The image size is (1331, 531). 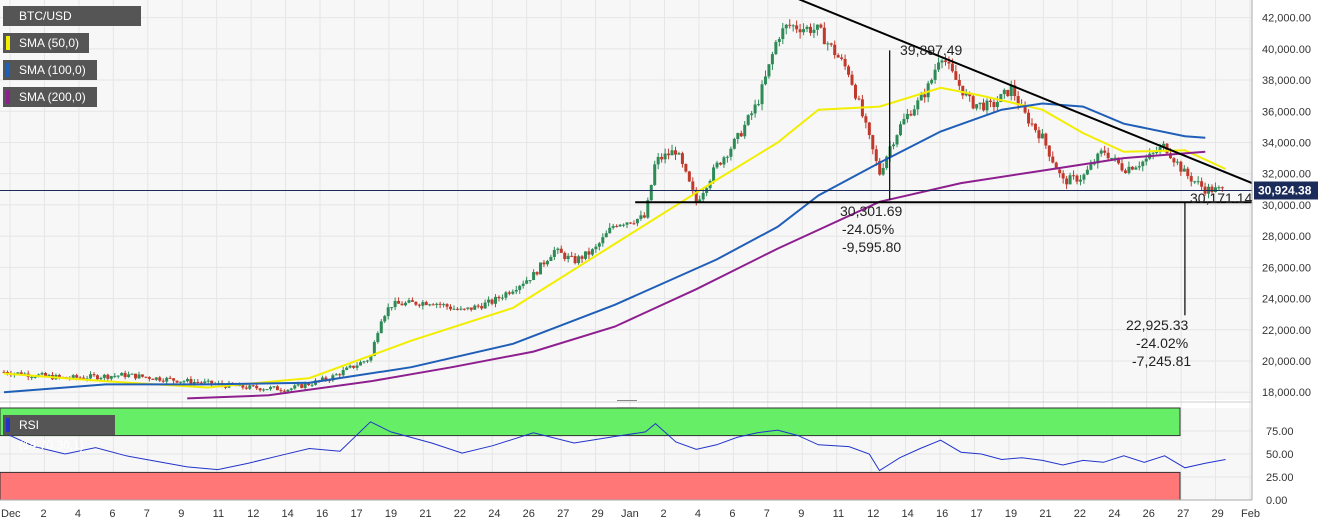 I want to click on legend-sma50: SMA (50,0), so click(x=46, y=43).